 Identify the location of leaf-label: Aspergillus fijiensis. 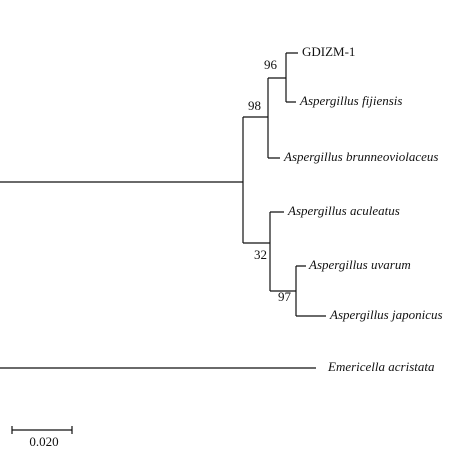
(350, 100).